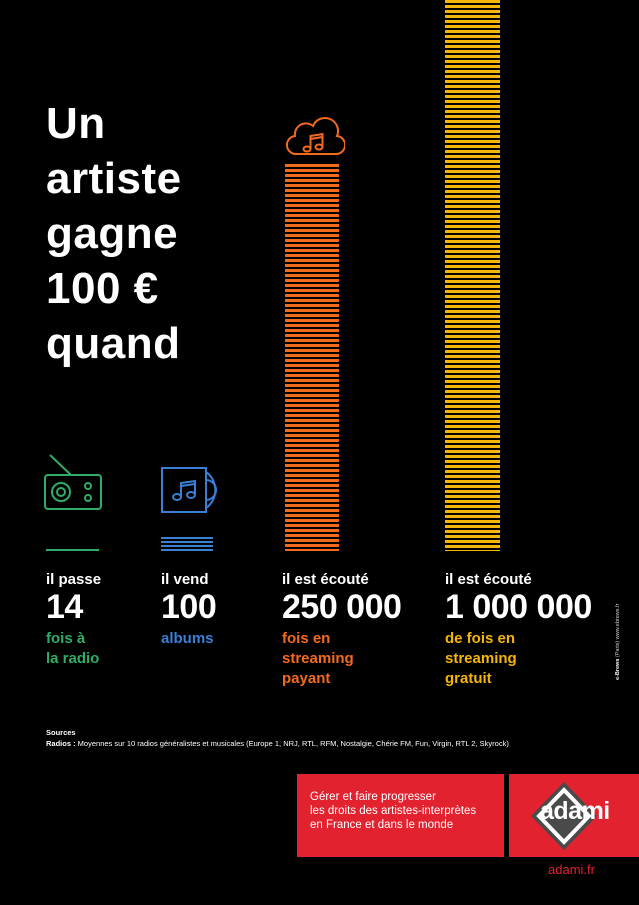 Image resolution: width=639 pixels, height=905 pixels. I want to click on album-stripes, so click(187, 544).